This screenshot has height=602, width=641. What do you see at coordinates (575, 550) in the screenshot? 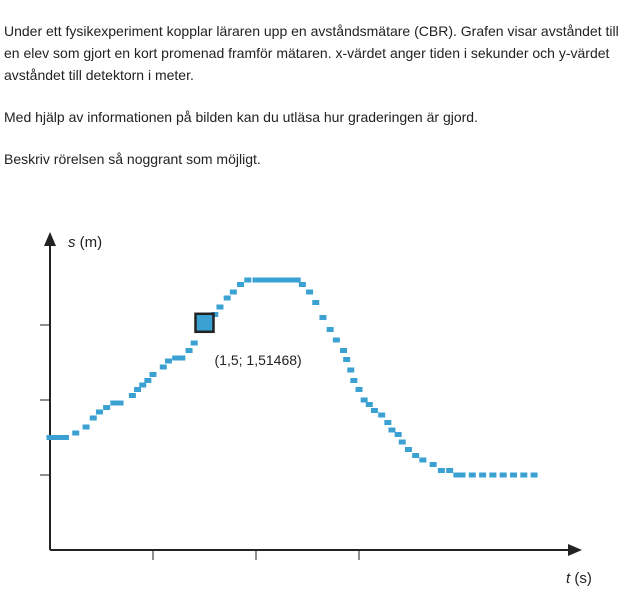
I see `x-axis-arrow` at bounding box center [575, 550].